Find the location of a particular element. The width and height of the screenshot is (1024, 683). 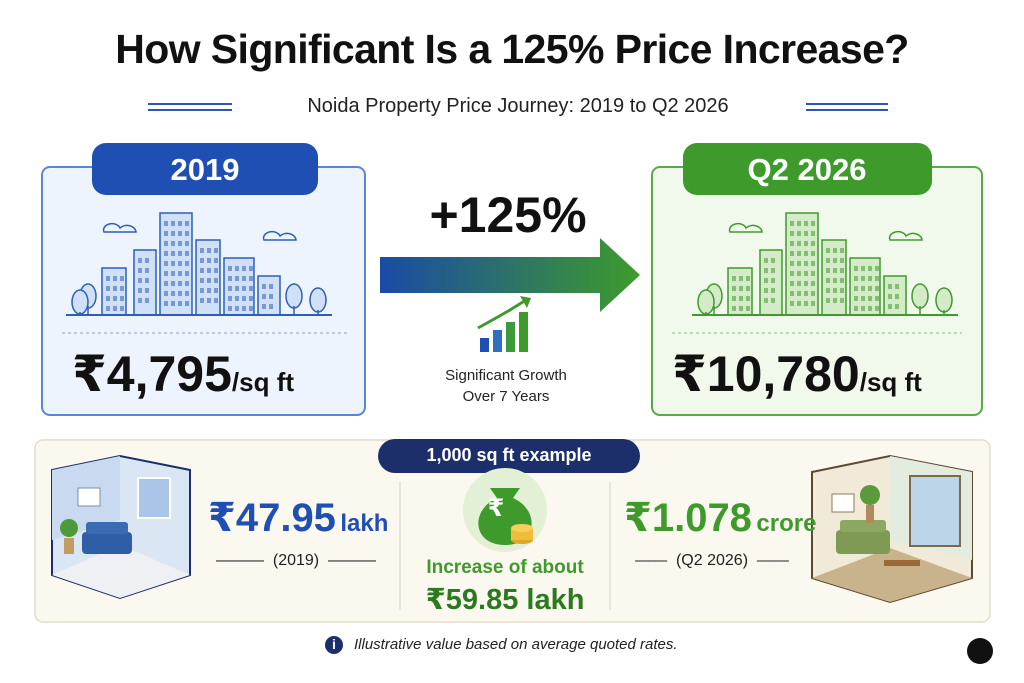

change-value: +125% is located at coordinates (508, 215).